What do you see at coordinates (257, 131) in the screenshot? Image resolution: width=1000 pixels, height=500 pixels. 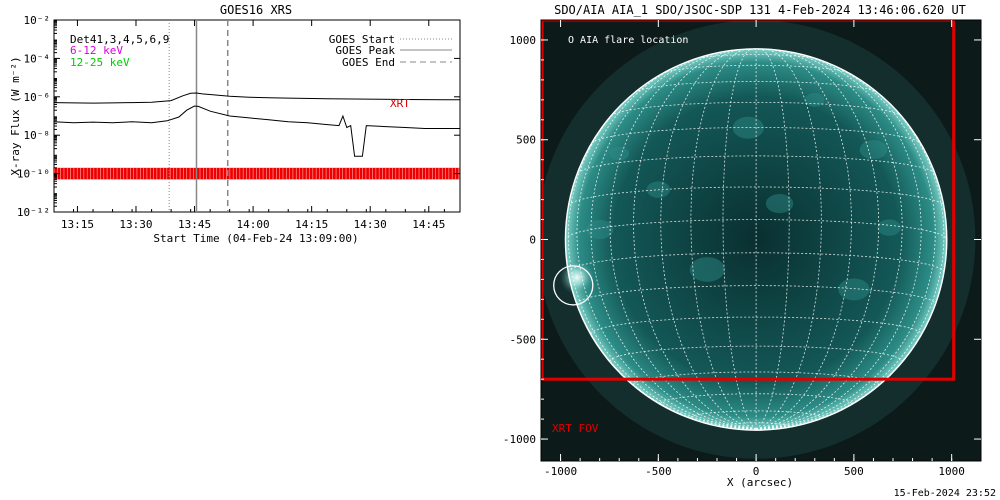 I see `series-line-6-12kev` at bounding box center [257, 131].